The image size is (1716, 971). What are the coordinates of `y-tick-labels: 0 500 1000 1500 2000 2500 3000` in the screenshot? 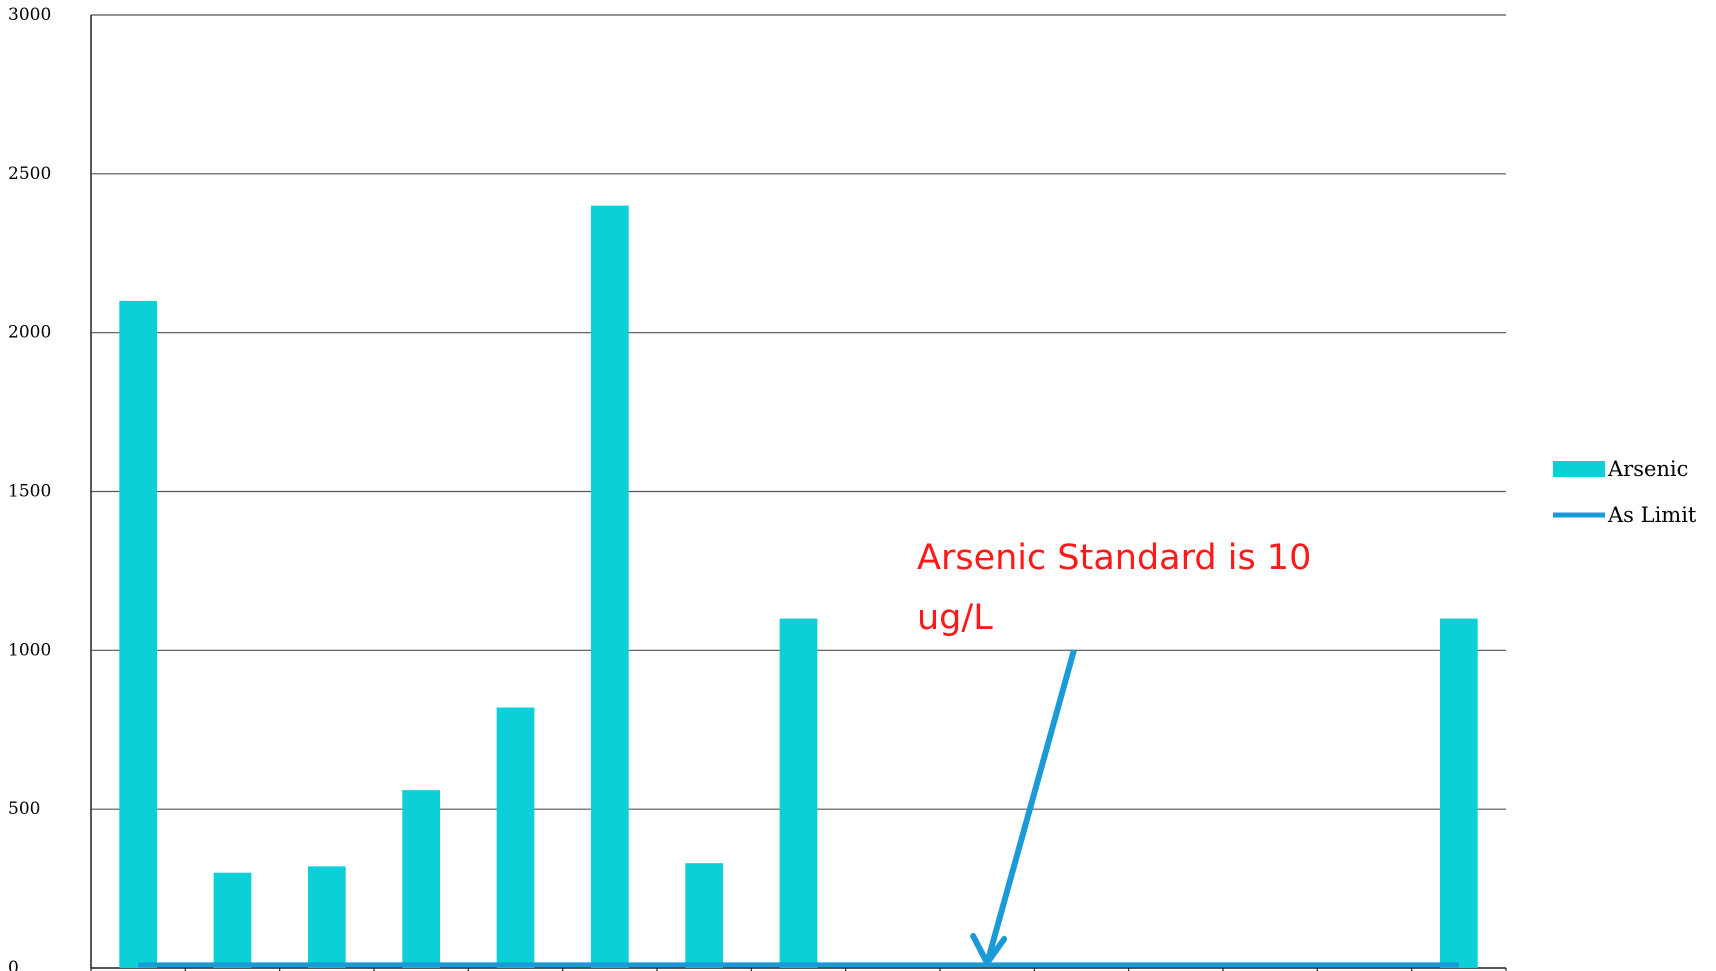 It's located at (29, 488).